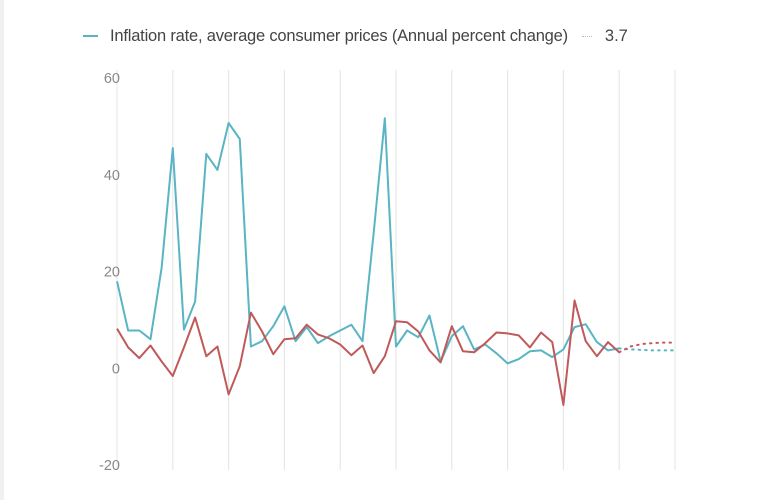 The image size is (765, 500). I want to click on y-tick-label: 0, so click(116, 369).